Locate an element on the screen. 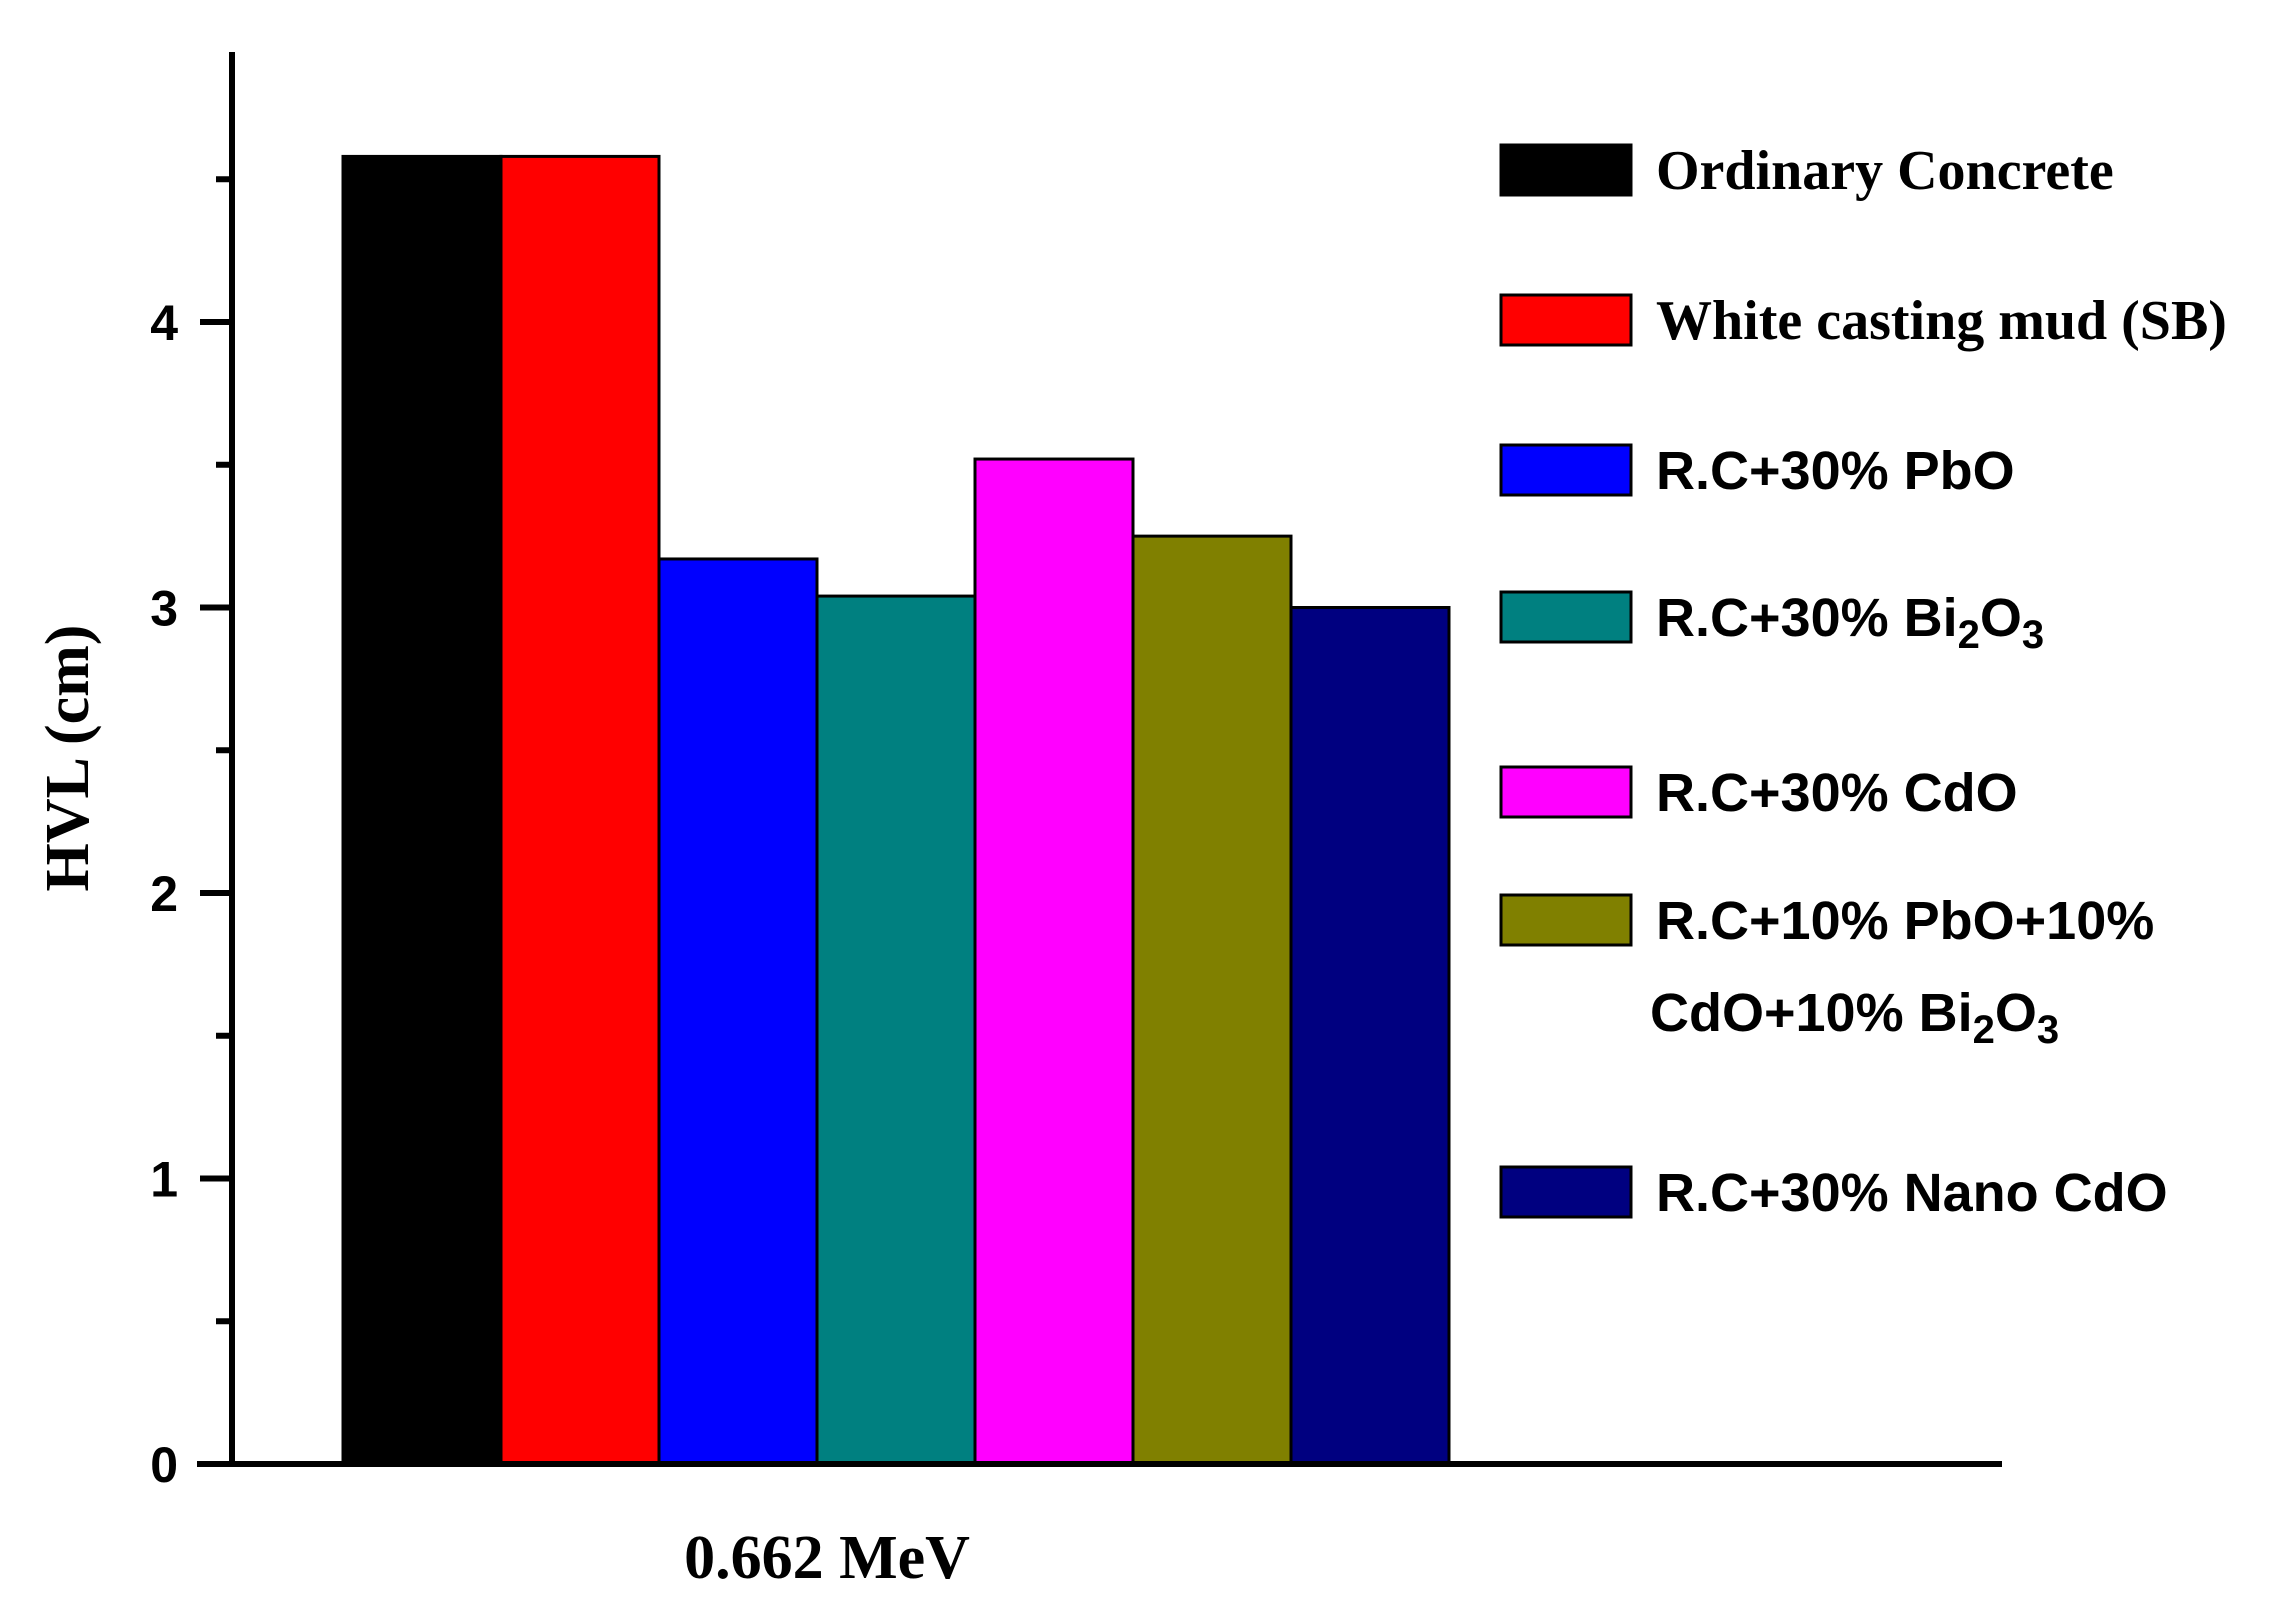 Image resolution: width=2295 pixels, height=1598 pixels. legend-item-white-casting-mud-sb: White casting mud (SB) is located at coordinates (1863, 321).